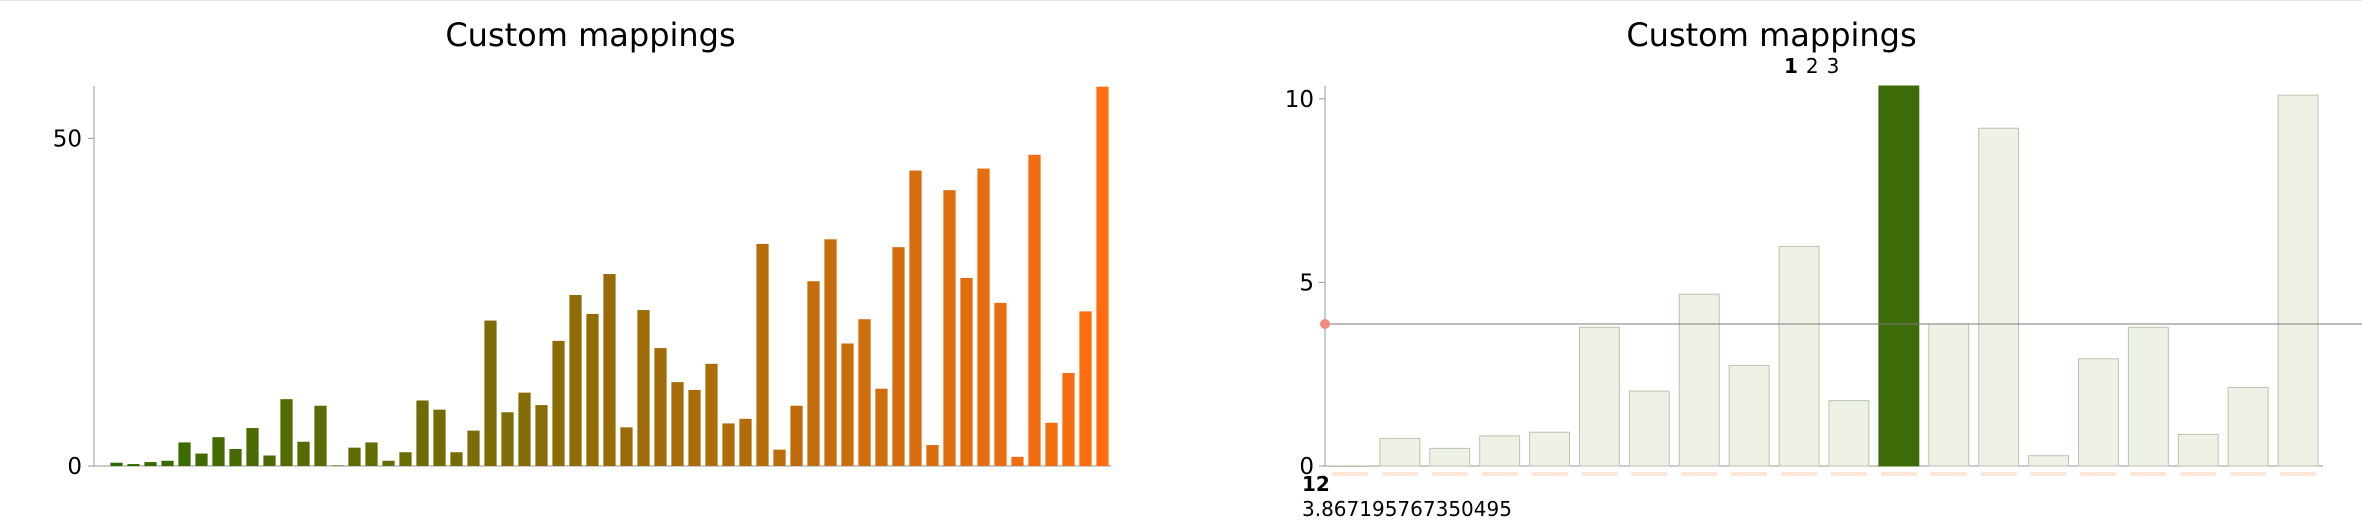 Image resolution: width=2362 pixels, height=525 pixels. I want to click on hover-readout: 12 3.867195767350495, so click(1407, 497).